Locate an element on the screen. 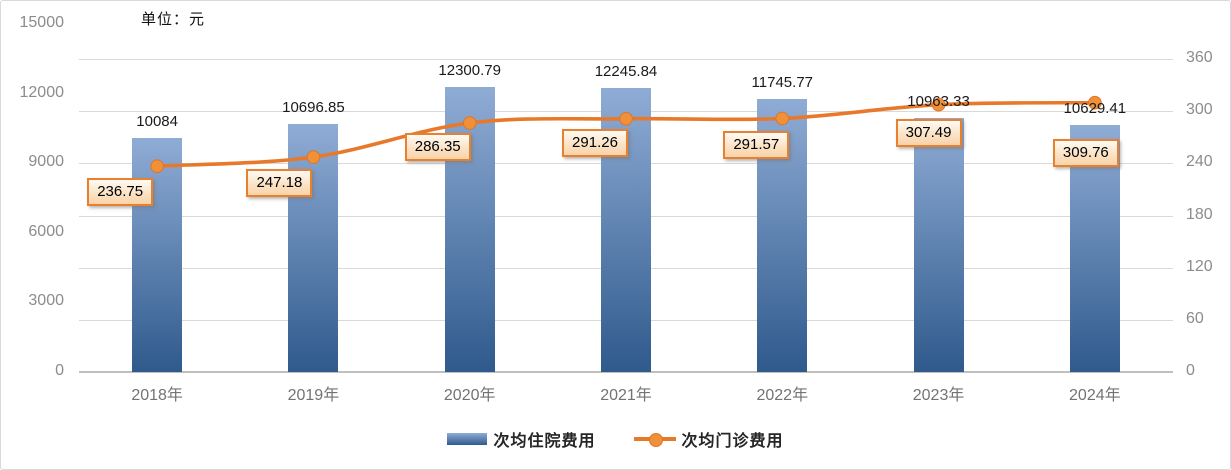  right-axis-tick-label: 300 is located at coordinates (1199, 110).